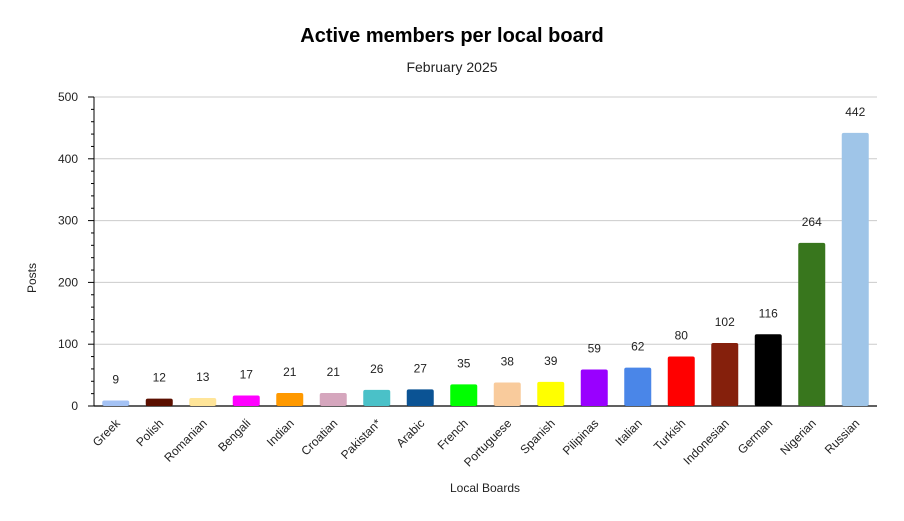 This screenshot has height=521, width=904. I want to click on data-label: 9, so click(115, 379).